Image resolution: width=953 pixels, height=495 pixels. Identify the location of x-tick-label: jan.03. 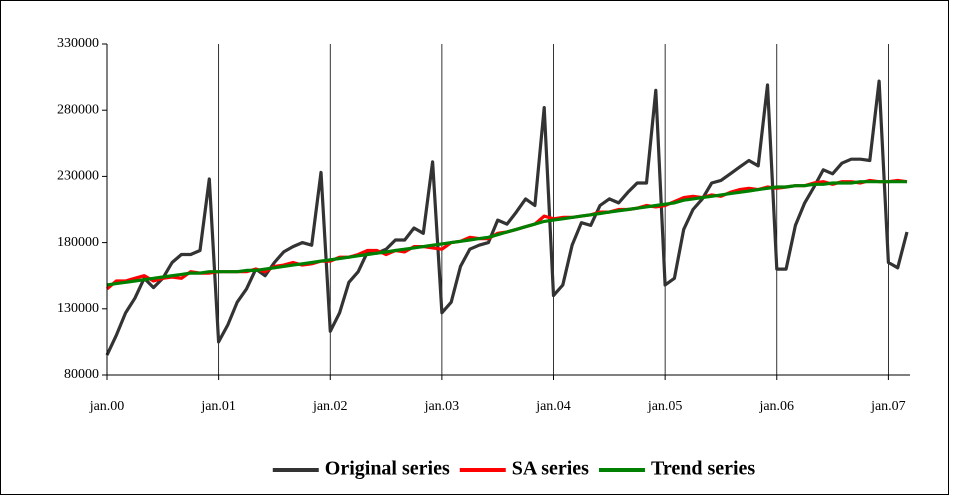
(442, 406).